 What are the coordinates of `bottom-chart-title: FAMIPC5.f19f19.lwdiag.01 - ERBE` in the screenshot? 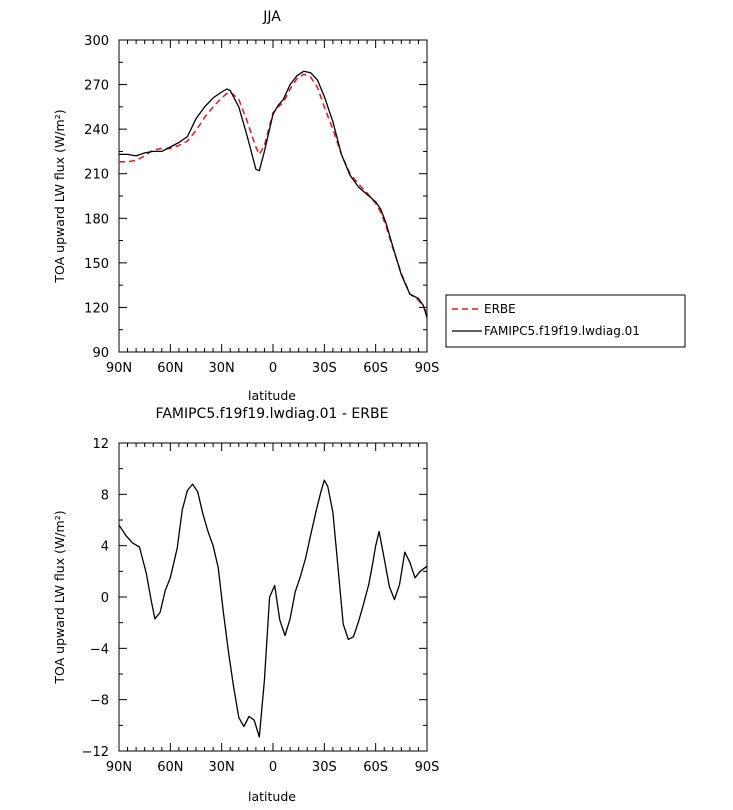 It's located at (272, 414).